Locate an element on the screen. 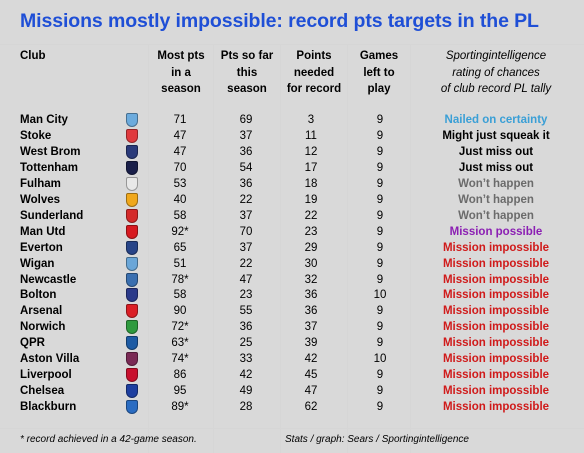  table-row: Everton 65 37 29 9 Mission impossible is located at coordinates (292, 248).